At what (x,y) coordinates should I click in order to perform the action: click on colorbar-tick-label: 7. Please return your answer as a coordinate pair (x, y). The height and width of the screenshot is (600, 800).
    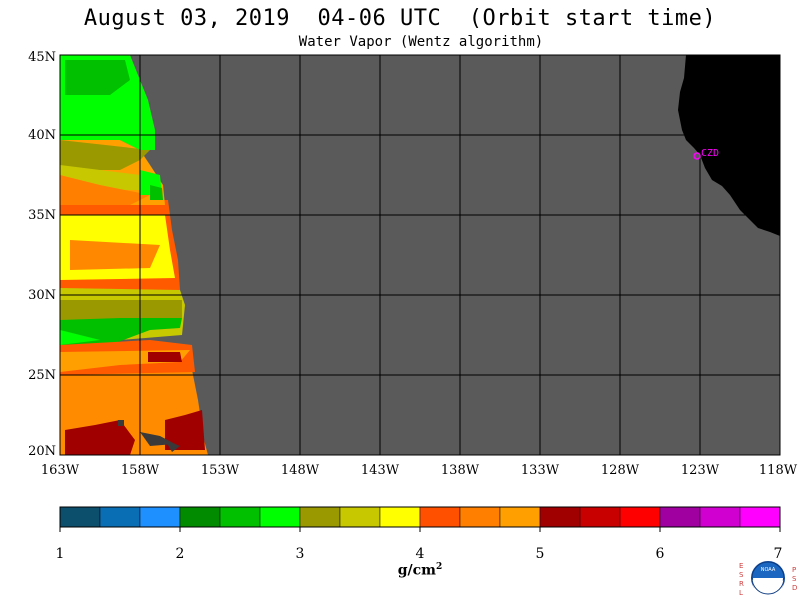
    Looking at the image, I should click on (778, 554).